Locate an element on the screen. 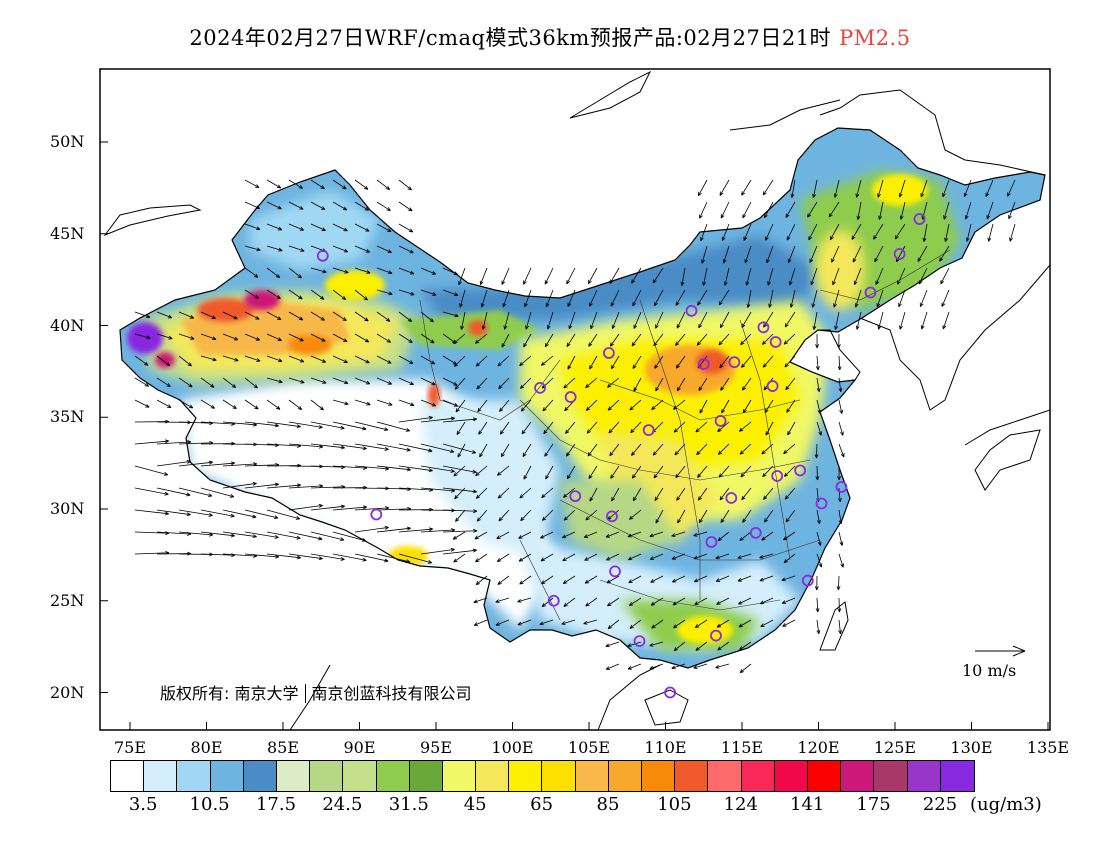 This screenshot has height=850, width=1100. colorbar-label: 65 is located at coordinates (542, 804).